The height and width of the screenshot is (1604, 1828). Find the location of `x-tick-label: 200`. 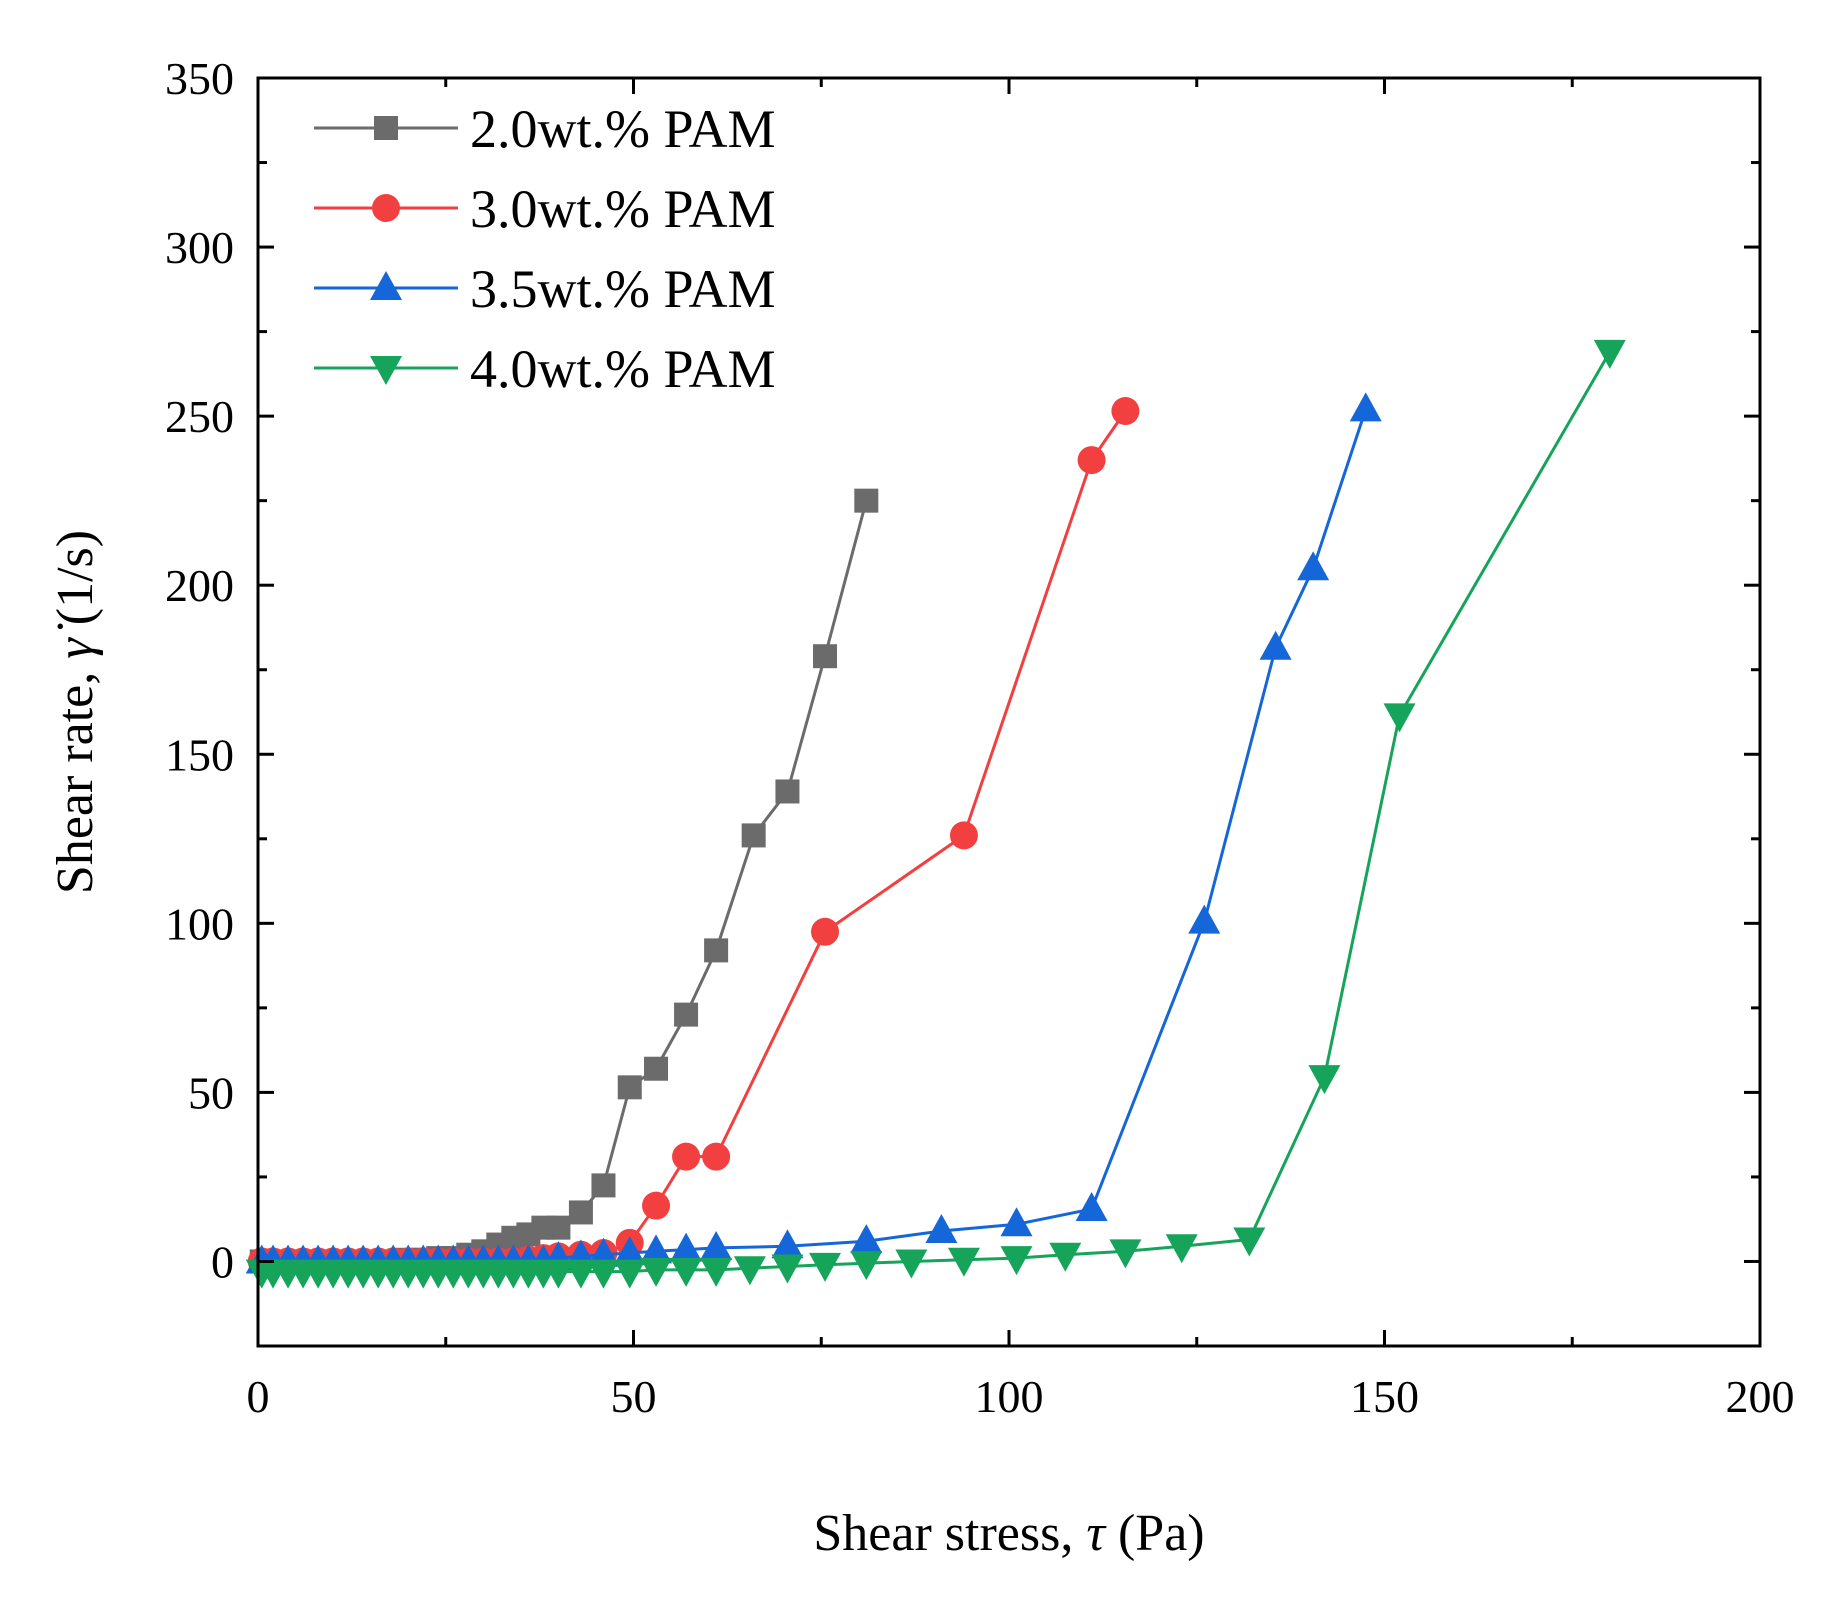

x-tick-label: 200 is located at coordinates (1760, 1396).